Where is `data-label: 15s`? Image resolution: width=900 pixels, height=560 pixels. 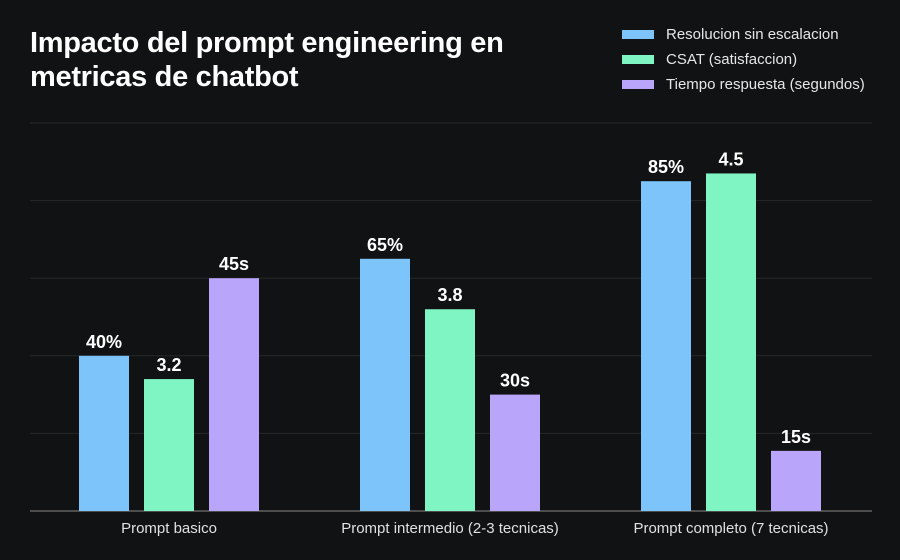 data-label: 15s is located at coordinates (796, 437).